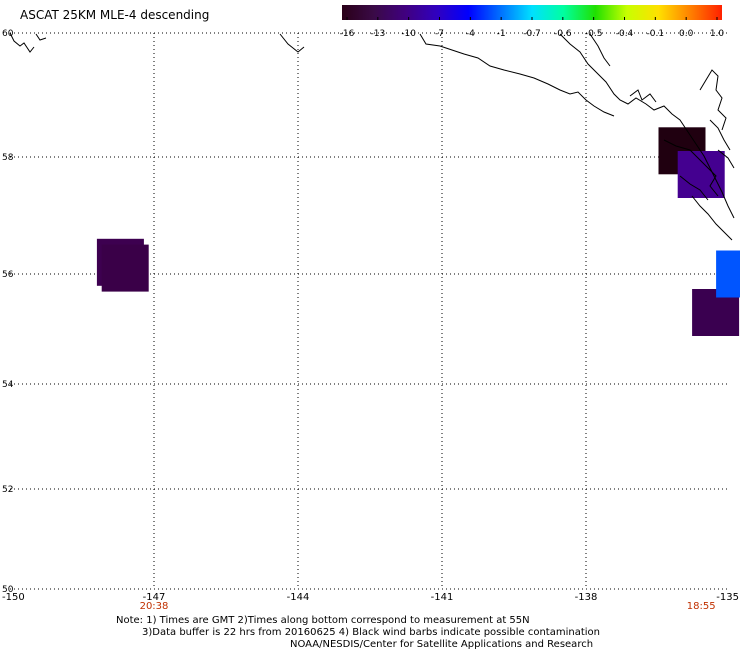 This screenshot has width=740, height=651. I want to click on latitude-label: 58, so click(8, 158).